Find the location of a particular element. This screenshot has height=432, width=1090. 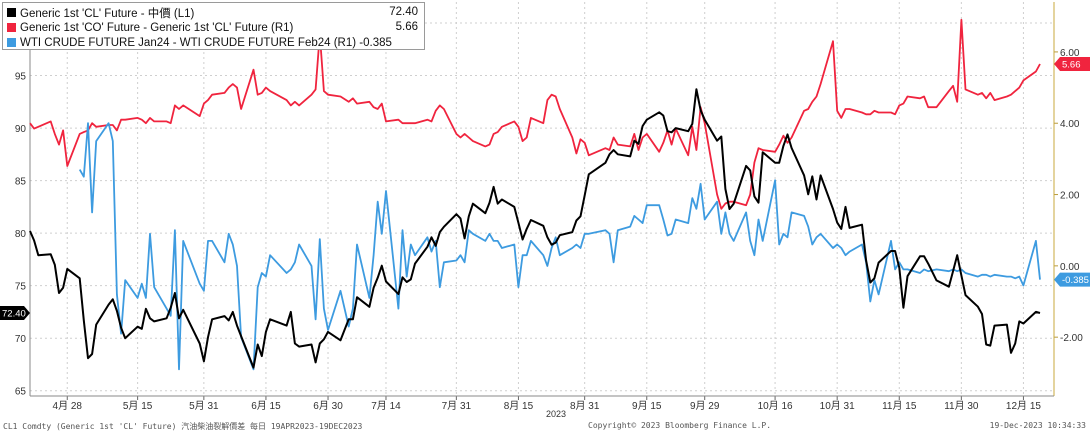

year-label: 2023 is located at coordinates (556, 414).